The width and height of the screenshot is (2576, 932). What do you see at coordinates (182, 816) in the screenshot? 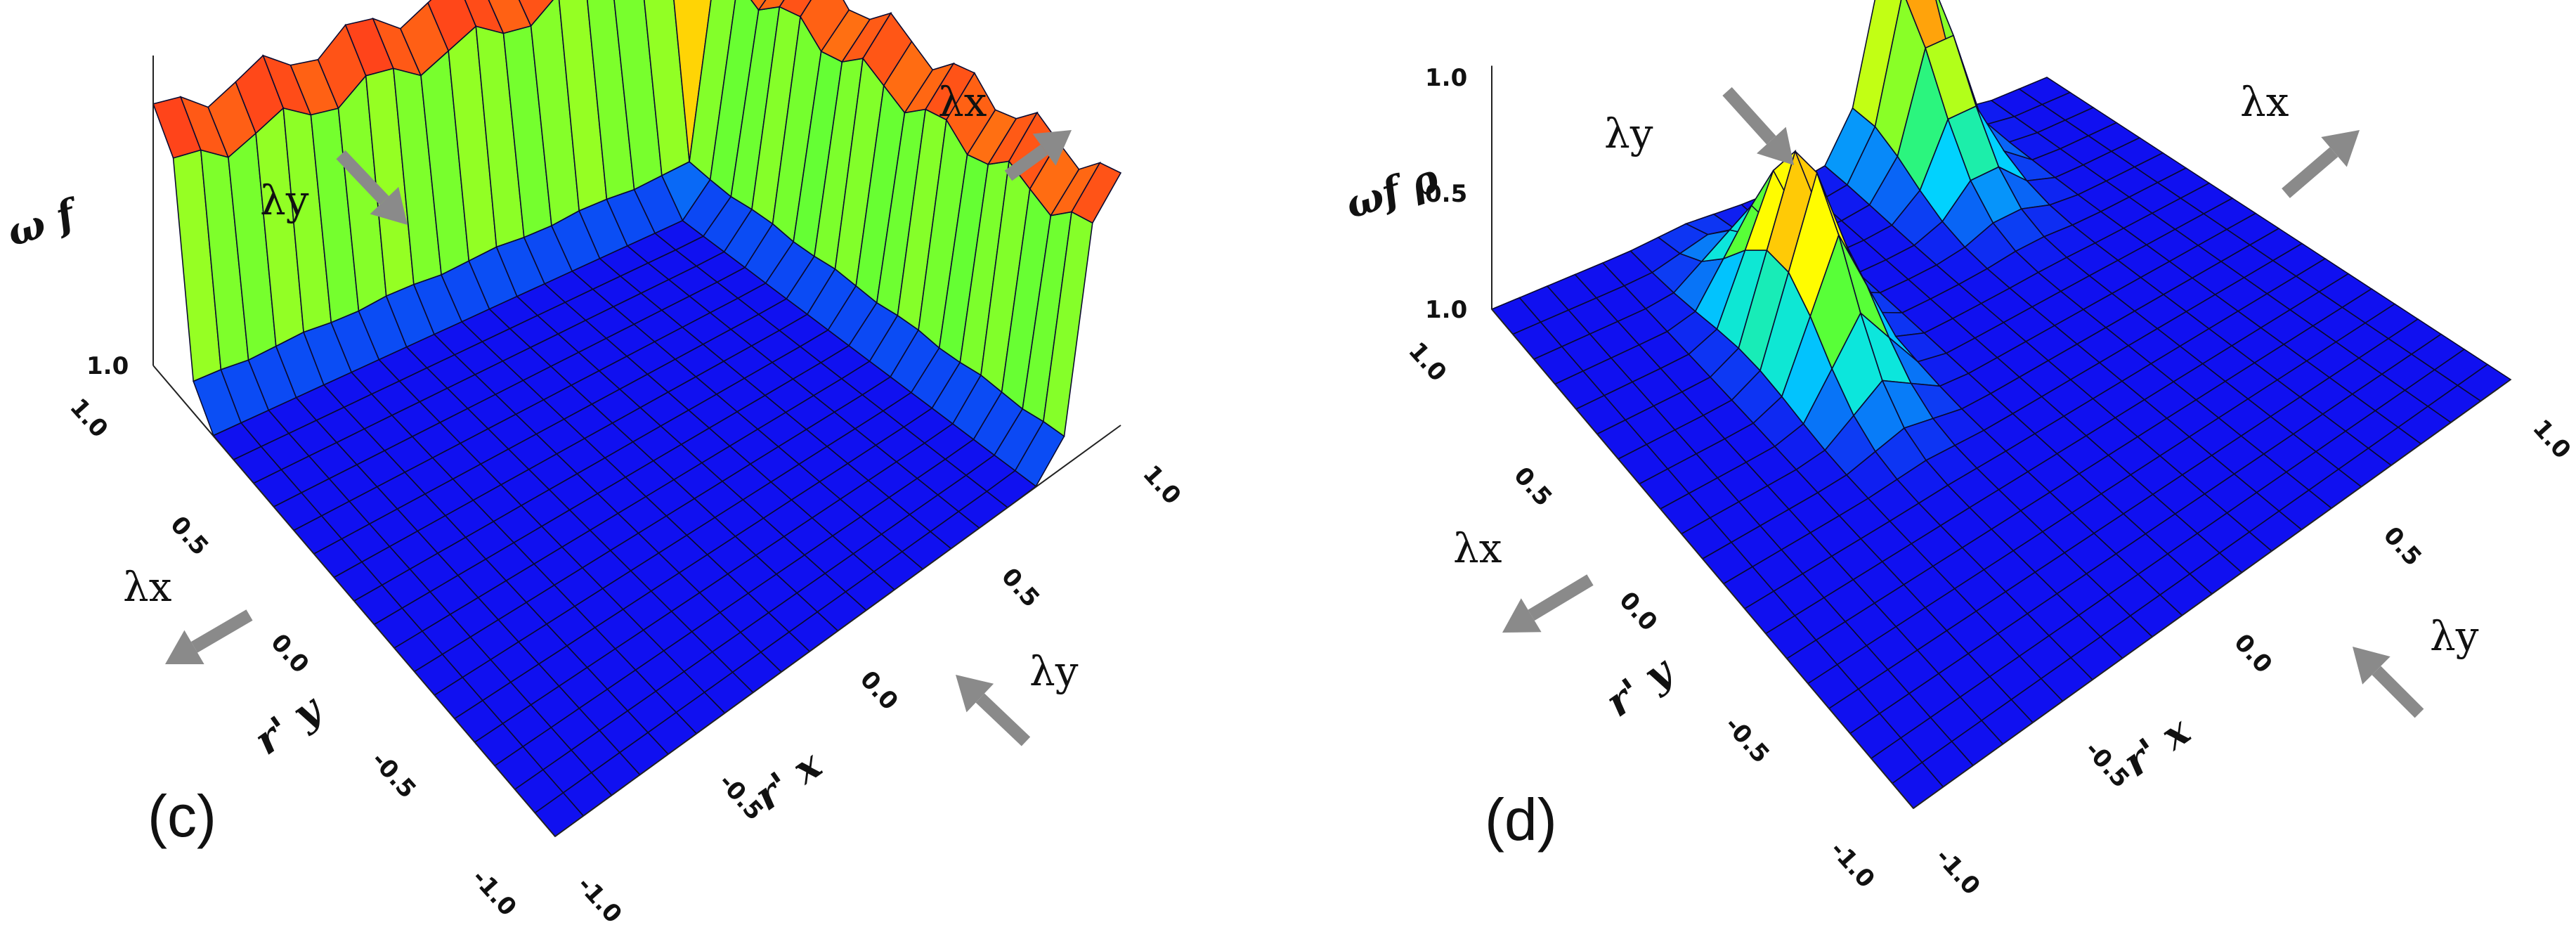
I see `panel-label: (c)` at bounding box center [182, 816].